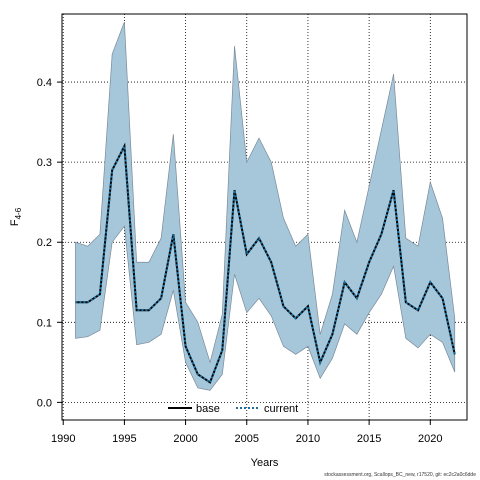 The width and height of the screenshot is (480, 480). I want to click on y-tick-label: 0.0, so click(44, 403).